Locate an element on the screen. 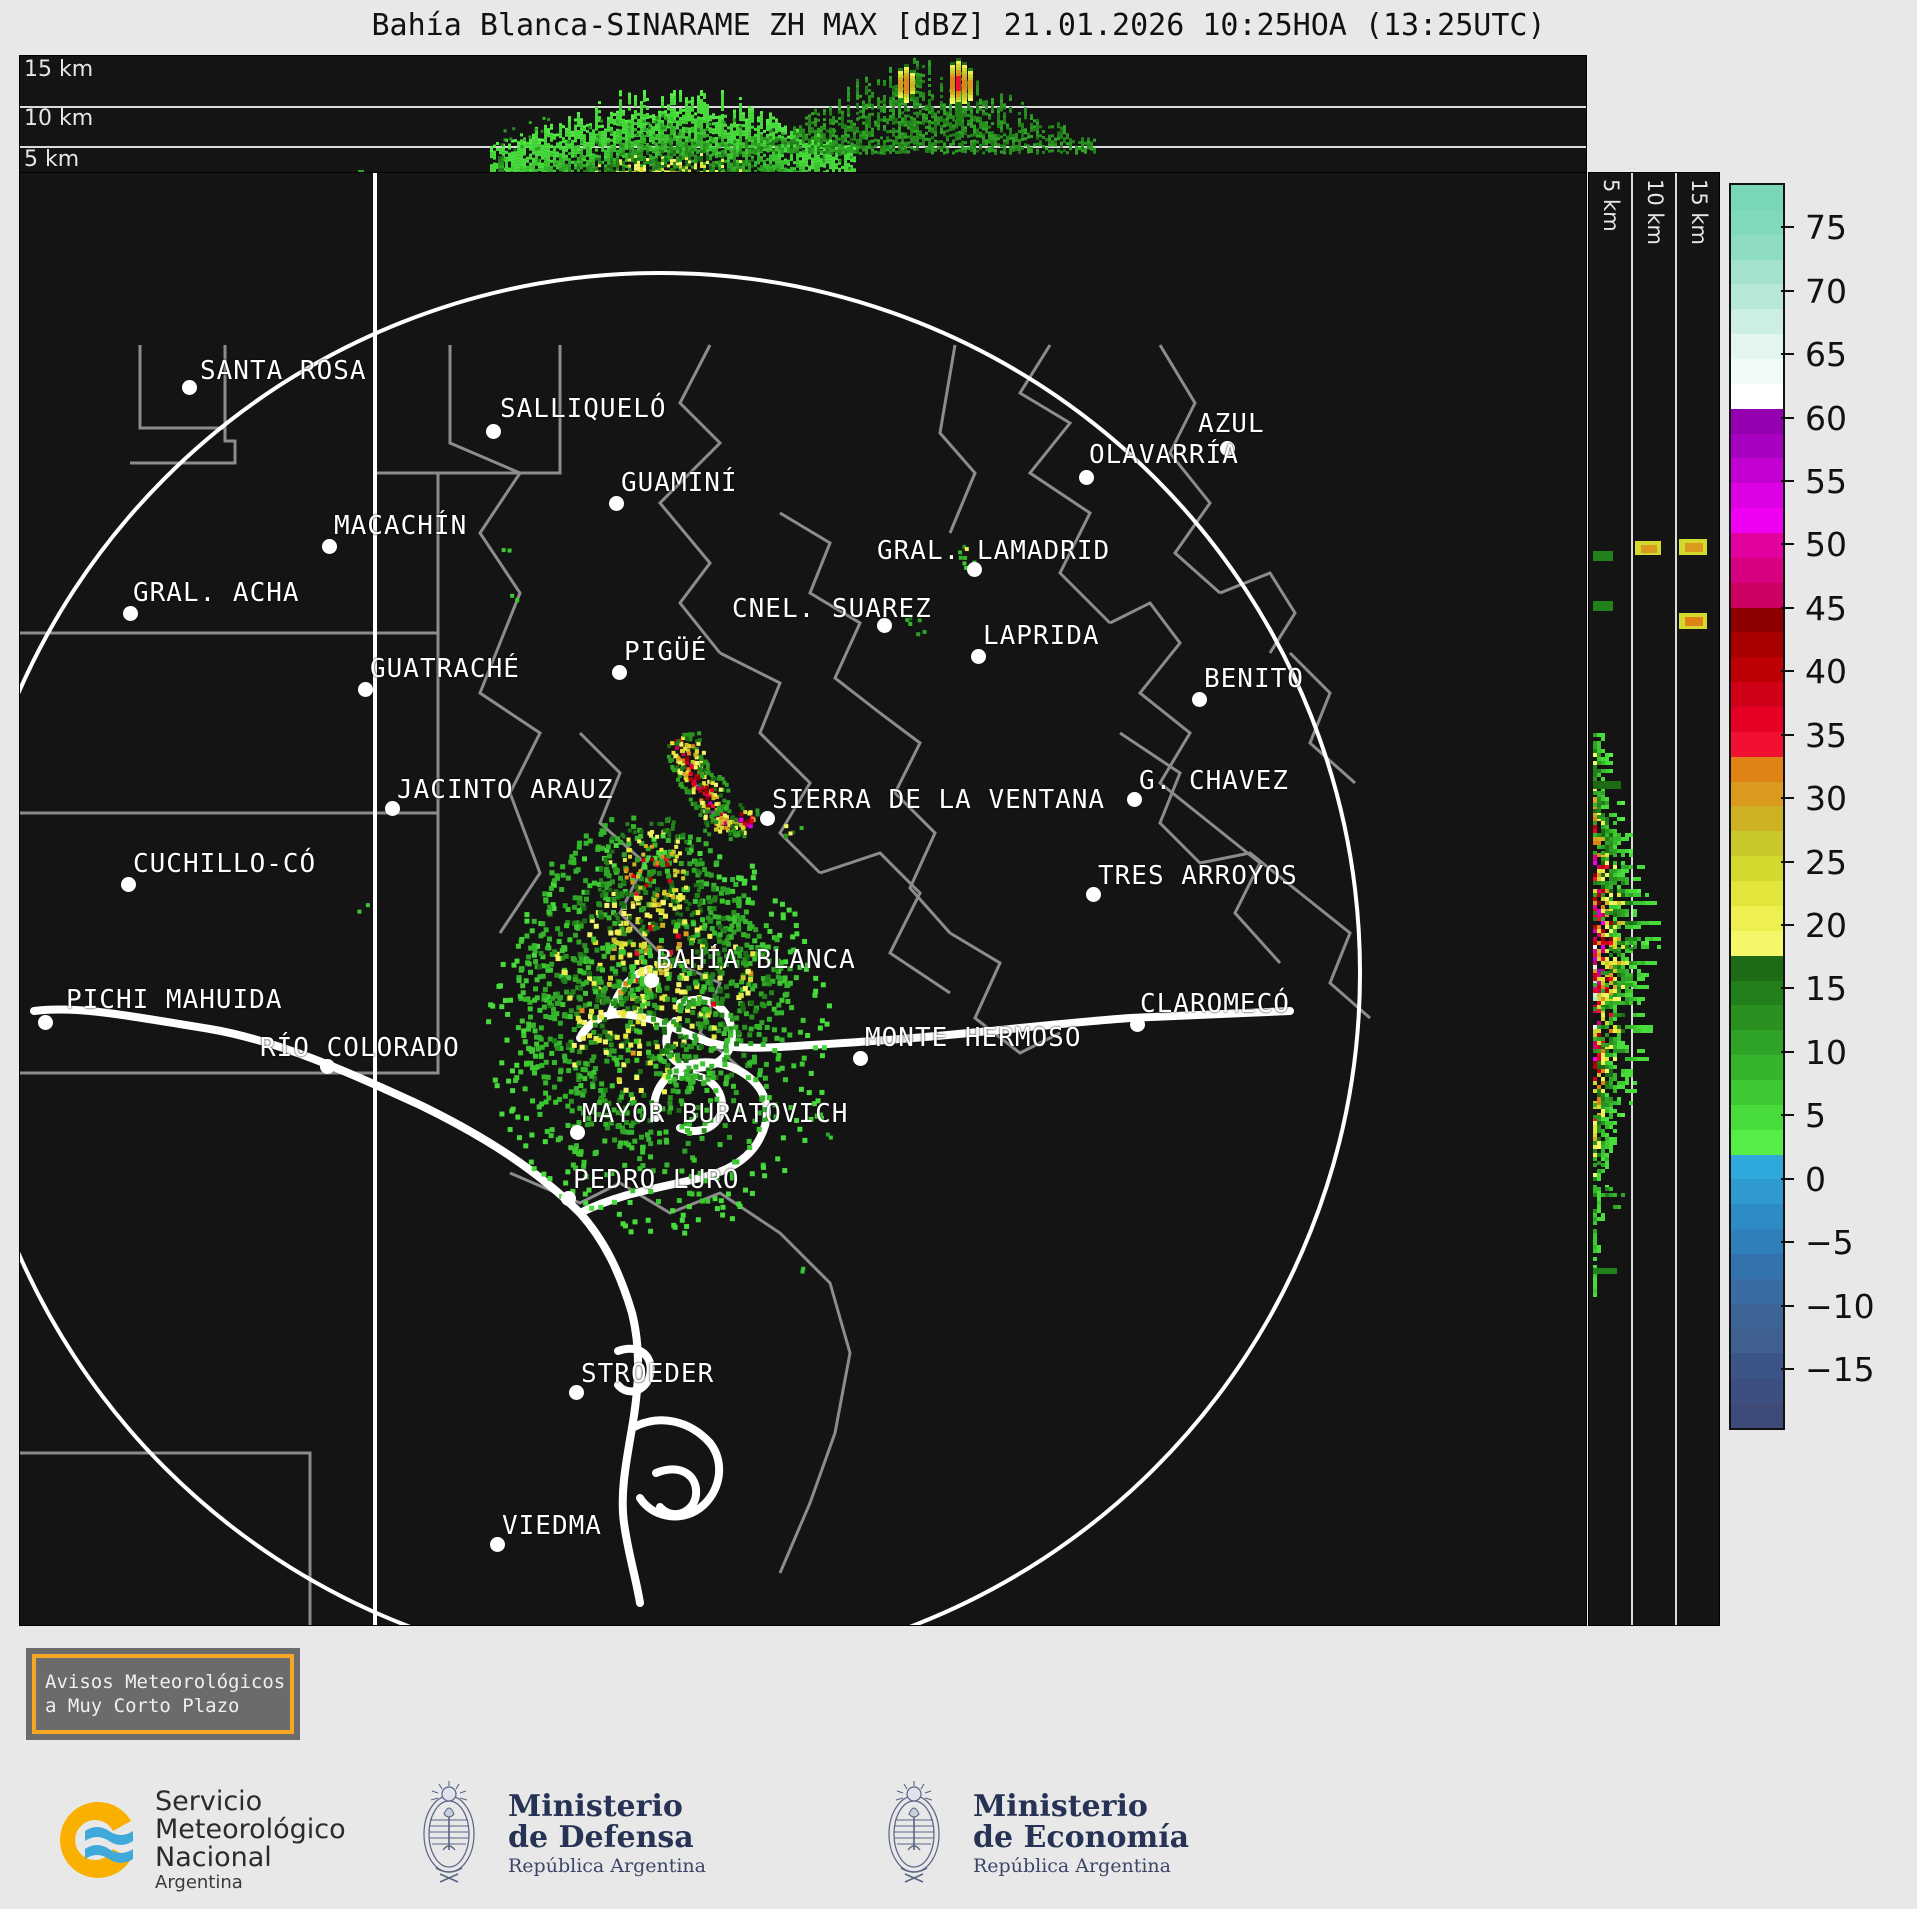  colorbar-tick: 40 is located at coordinates (1846, 671).